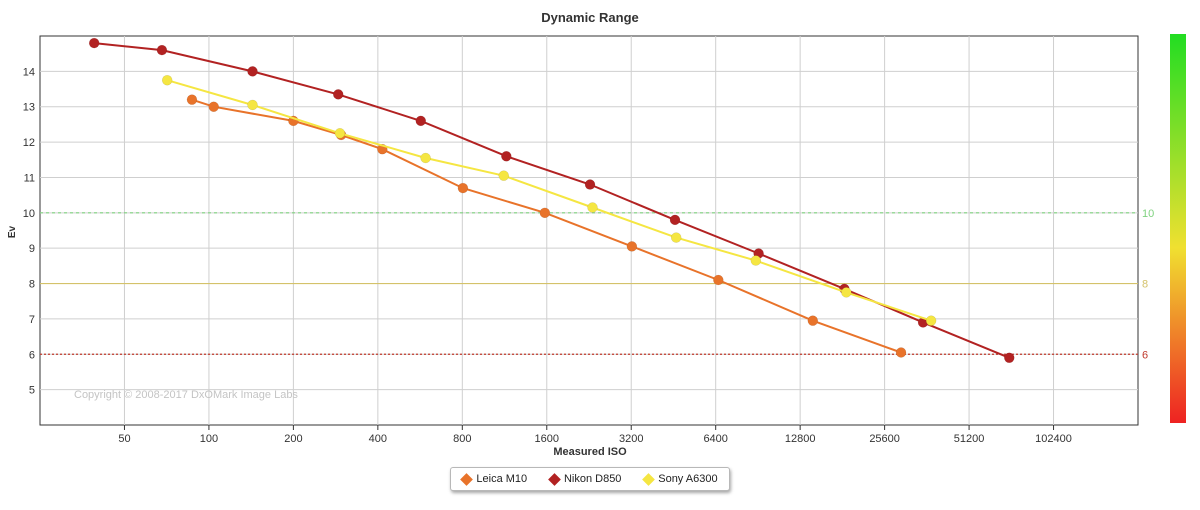 This screenshot has height=510, width=1200. What do you see at coordinates (209, 439) in the screenshot?
I see `x-tick-label: 100` at bounding box center [209, 439].